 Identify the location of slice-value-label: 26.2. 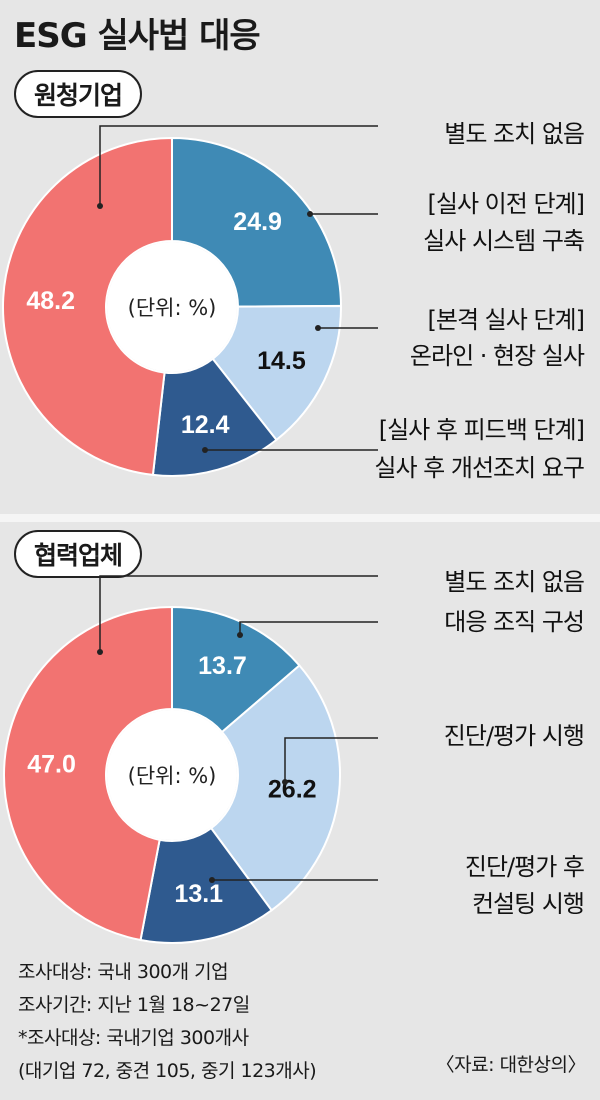
(292, 790).